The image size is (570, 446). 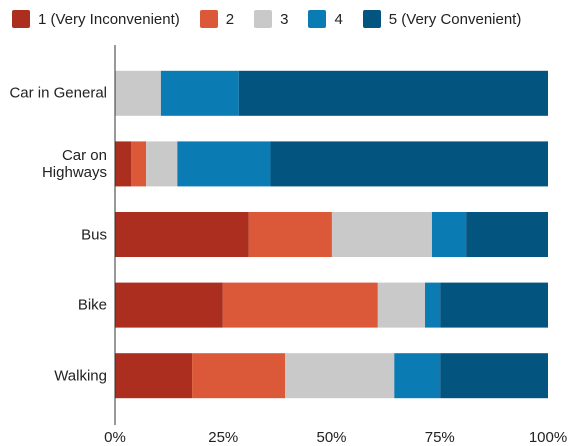 I want to click on legend-label: 5 (Very Convenient), so click(x=455, y=19).